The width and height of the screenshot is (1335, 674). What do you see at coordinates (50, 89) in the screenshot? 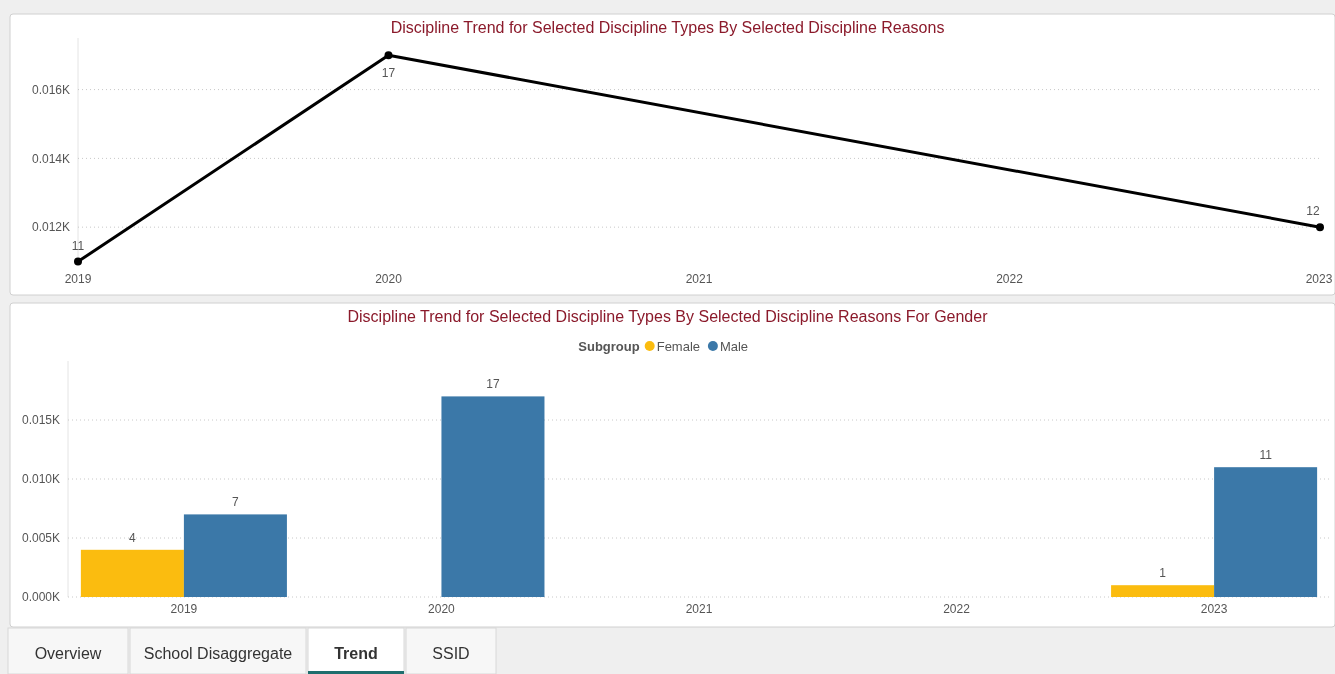
I see `y-tick-label: 0.016K` at bounding box center [50, 89].